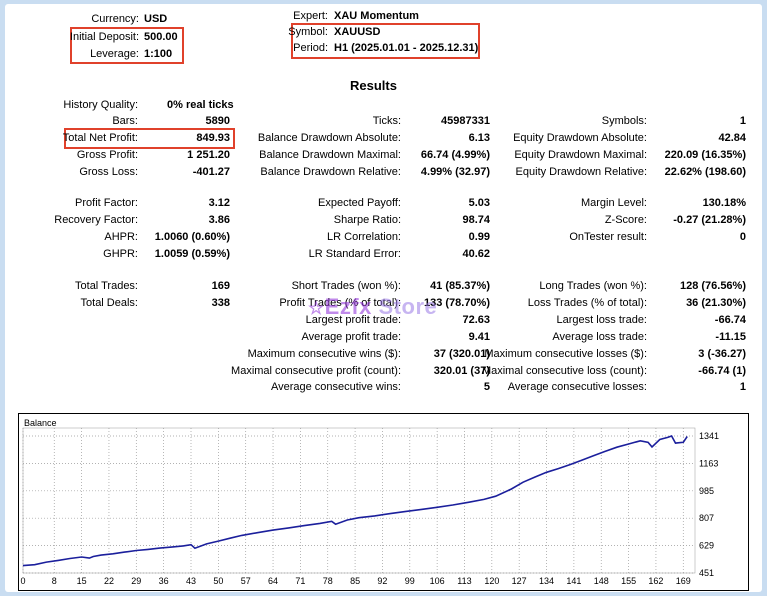 This screenshot has height=596, width=767. I want to click on gross-profit-label: Gross Profit:, so click(107, 155).